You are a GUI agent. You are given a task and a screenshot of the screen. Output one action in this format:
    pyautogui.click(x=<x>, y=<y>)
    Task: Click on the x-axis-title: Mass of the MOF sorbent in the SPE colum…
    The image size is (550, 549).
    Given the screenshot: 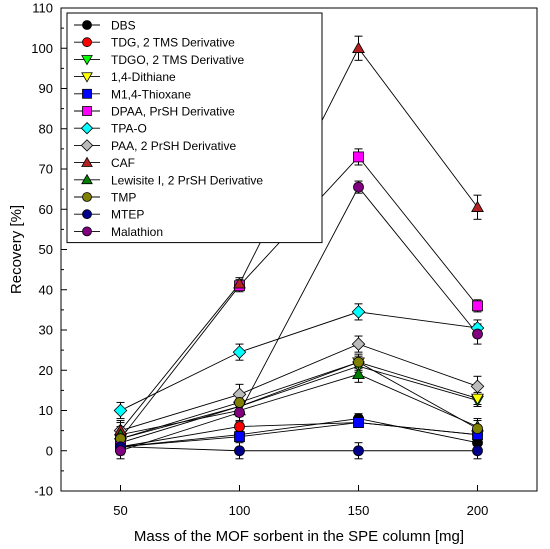 What is the action you would take?
    pyautogui.click(x=299, y=536)
    